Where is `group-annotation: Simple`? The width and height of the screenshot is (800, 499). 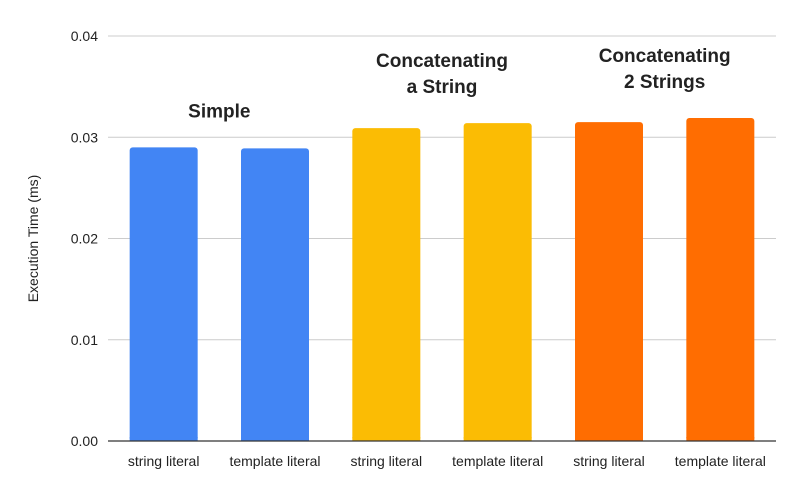 group-annotation: Simple is located at coordinates (219, 111).